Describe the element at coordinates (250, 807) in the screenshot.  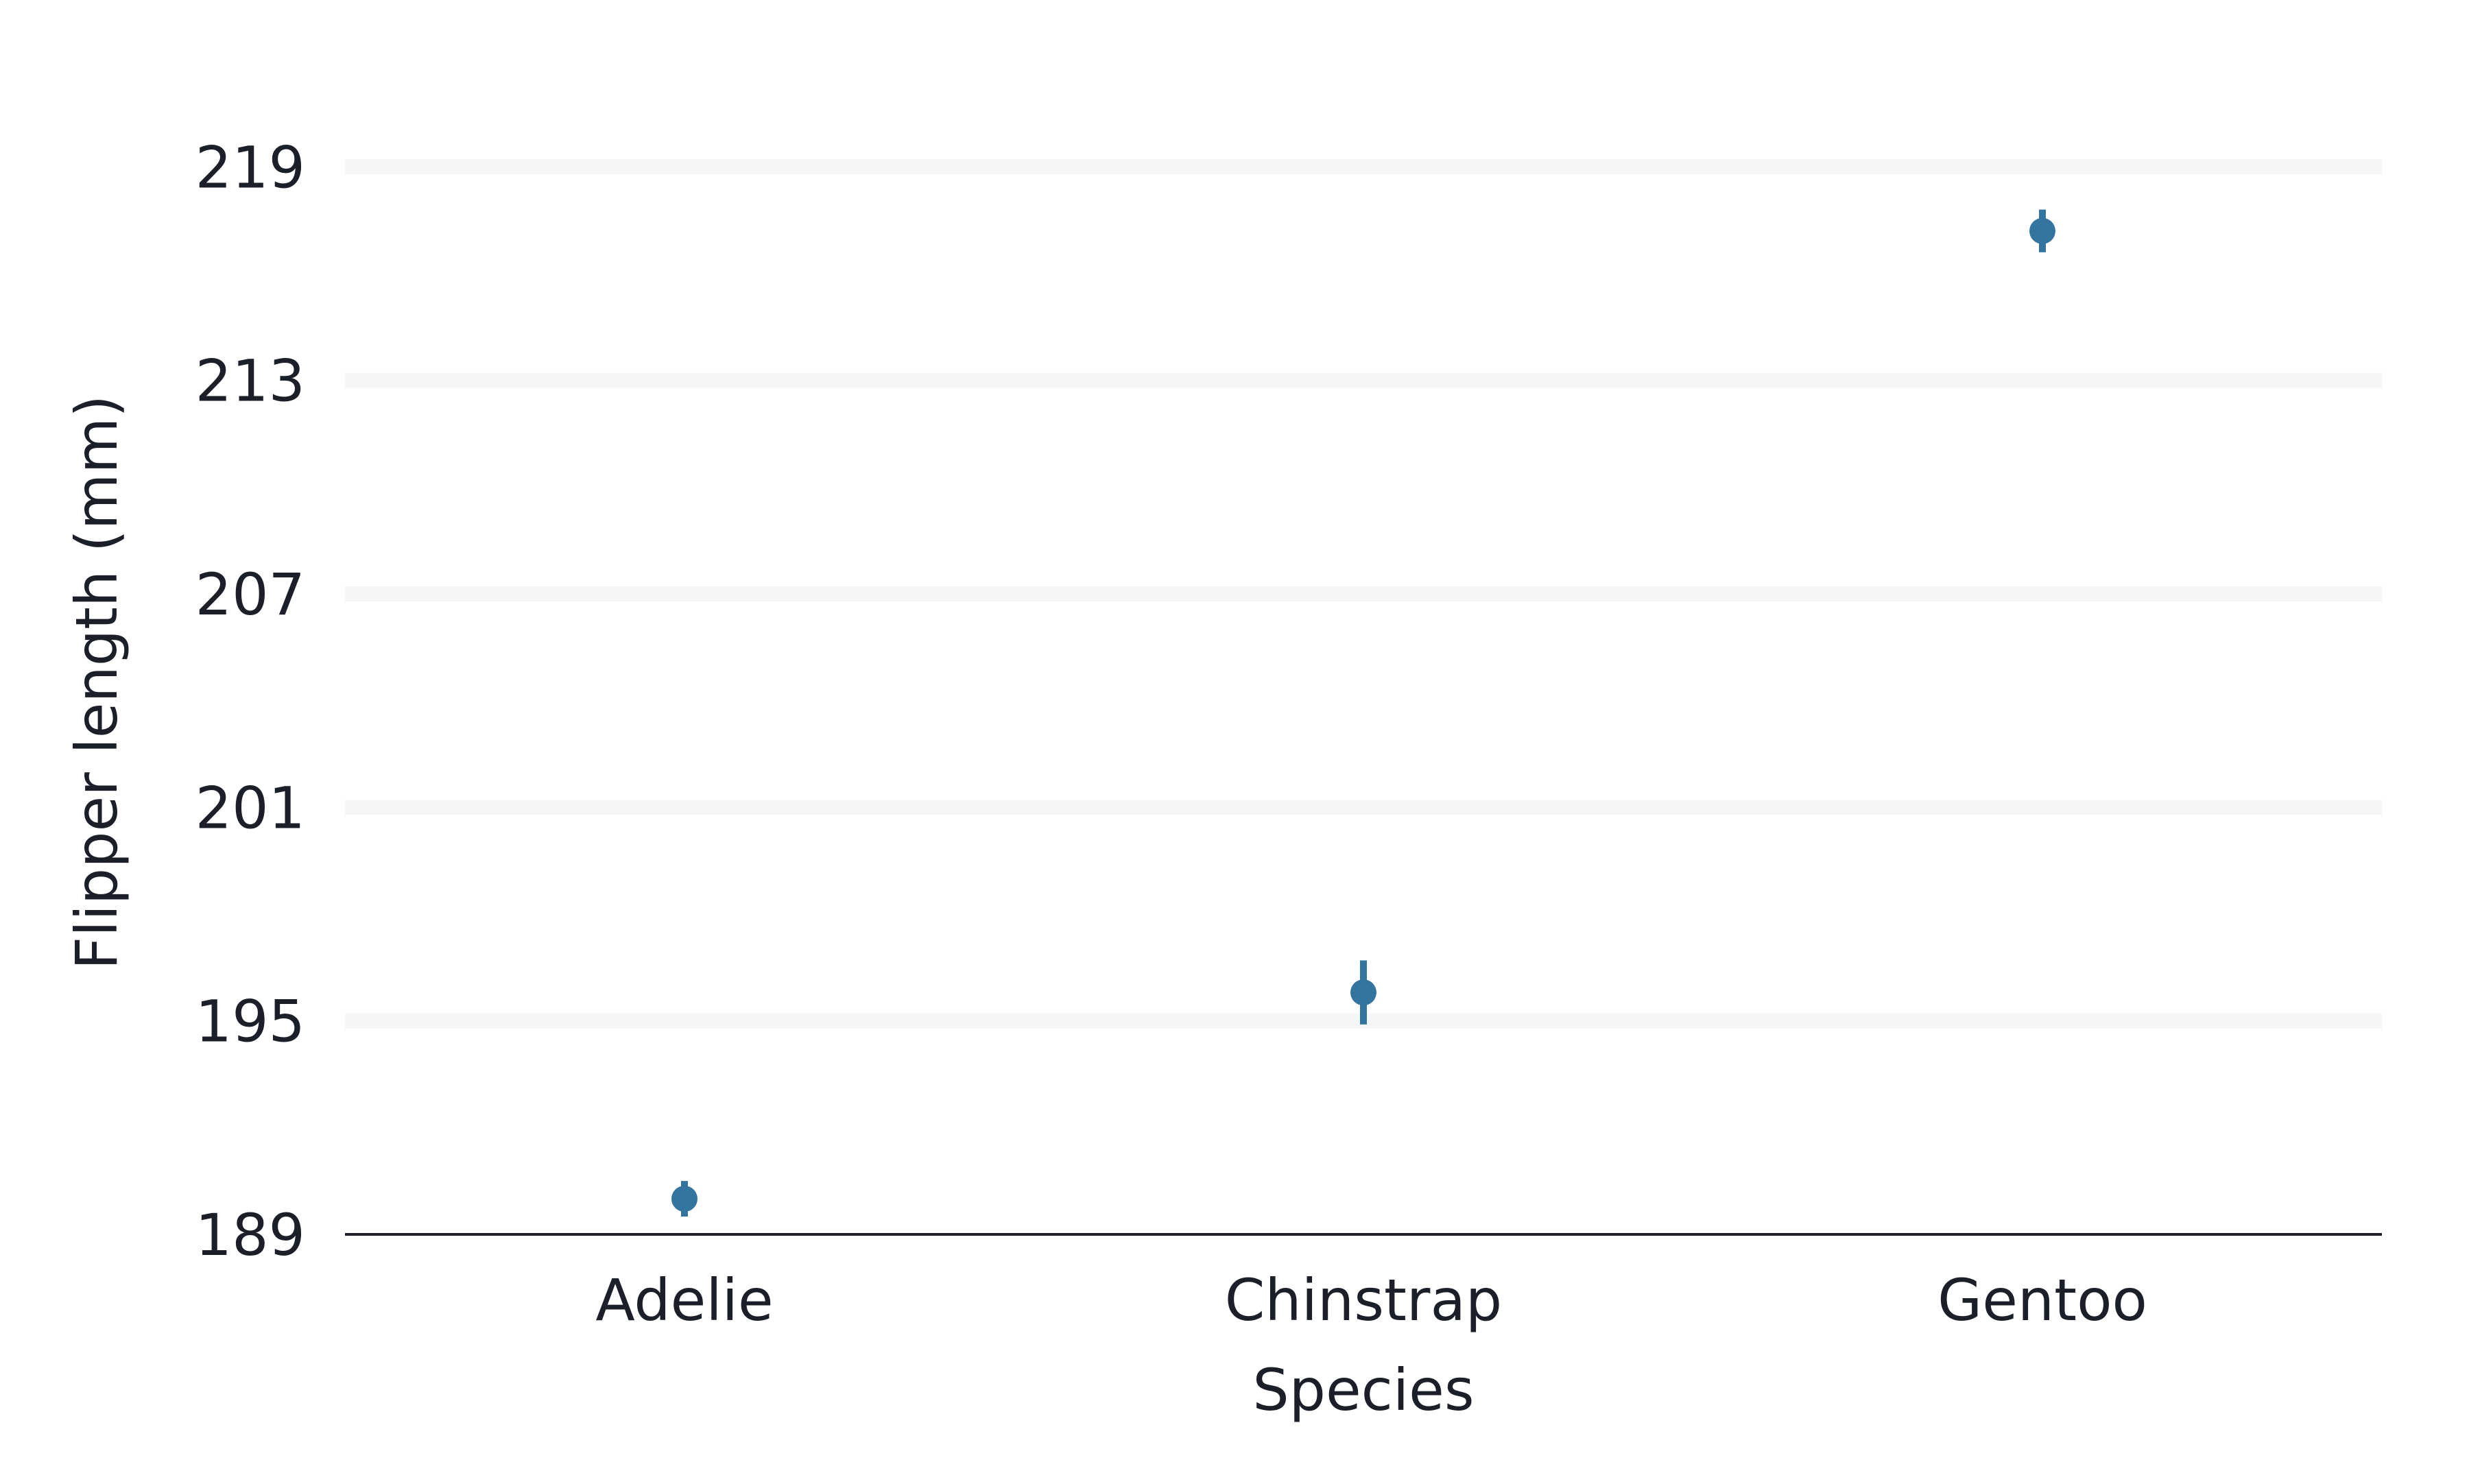
I see `y-tick-label: 201` at that location.